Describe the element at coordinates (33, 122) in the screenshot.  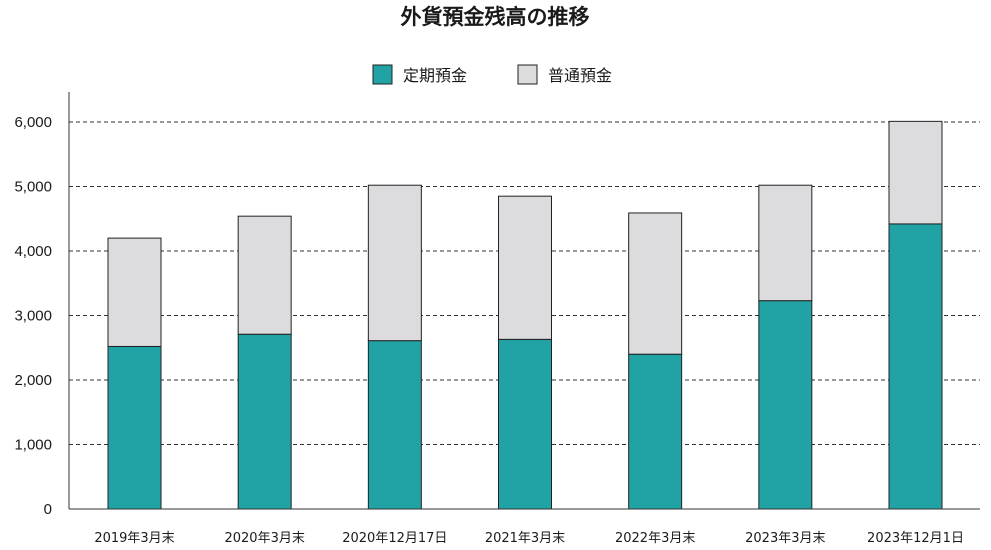
I see `y-tick-label: 6,000` at that location.